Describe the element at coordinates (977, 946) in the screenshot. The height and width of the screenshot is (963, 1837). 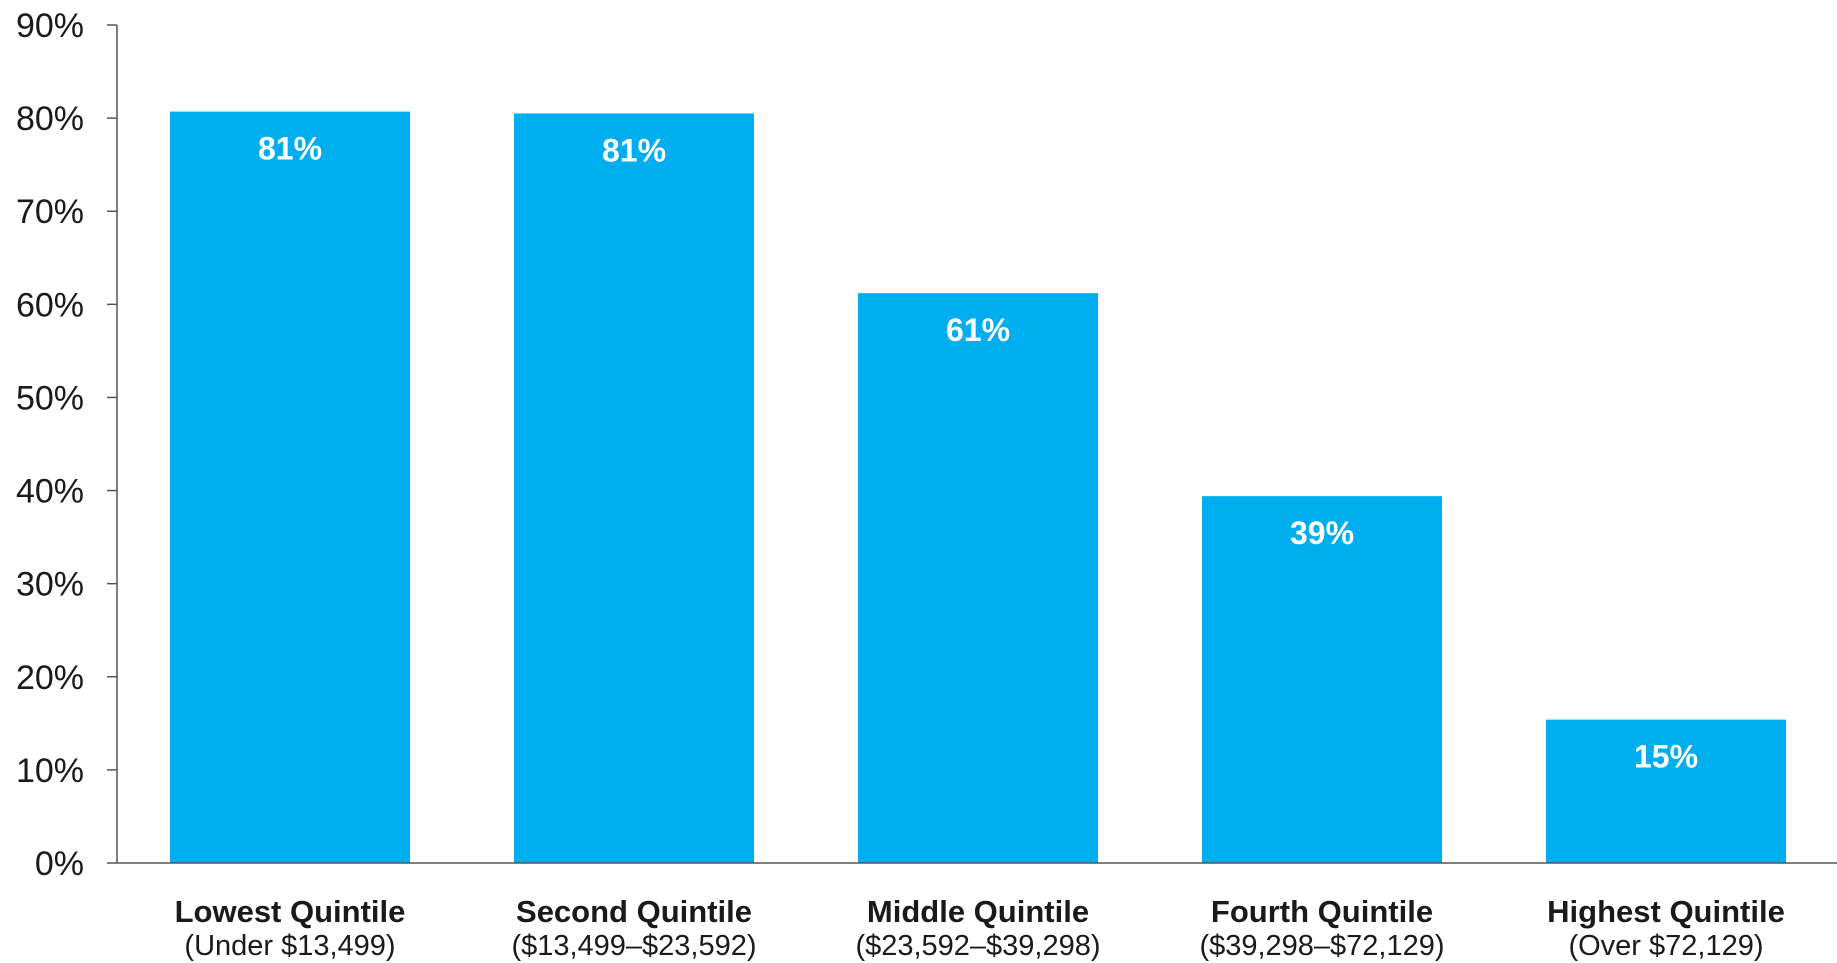
I see `x-category-sublabel: ($23,592–$39,298)` at that location.